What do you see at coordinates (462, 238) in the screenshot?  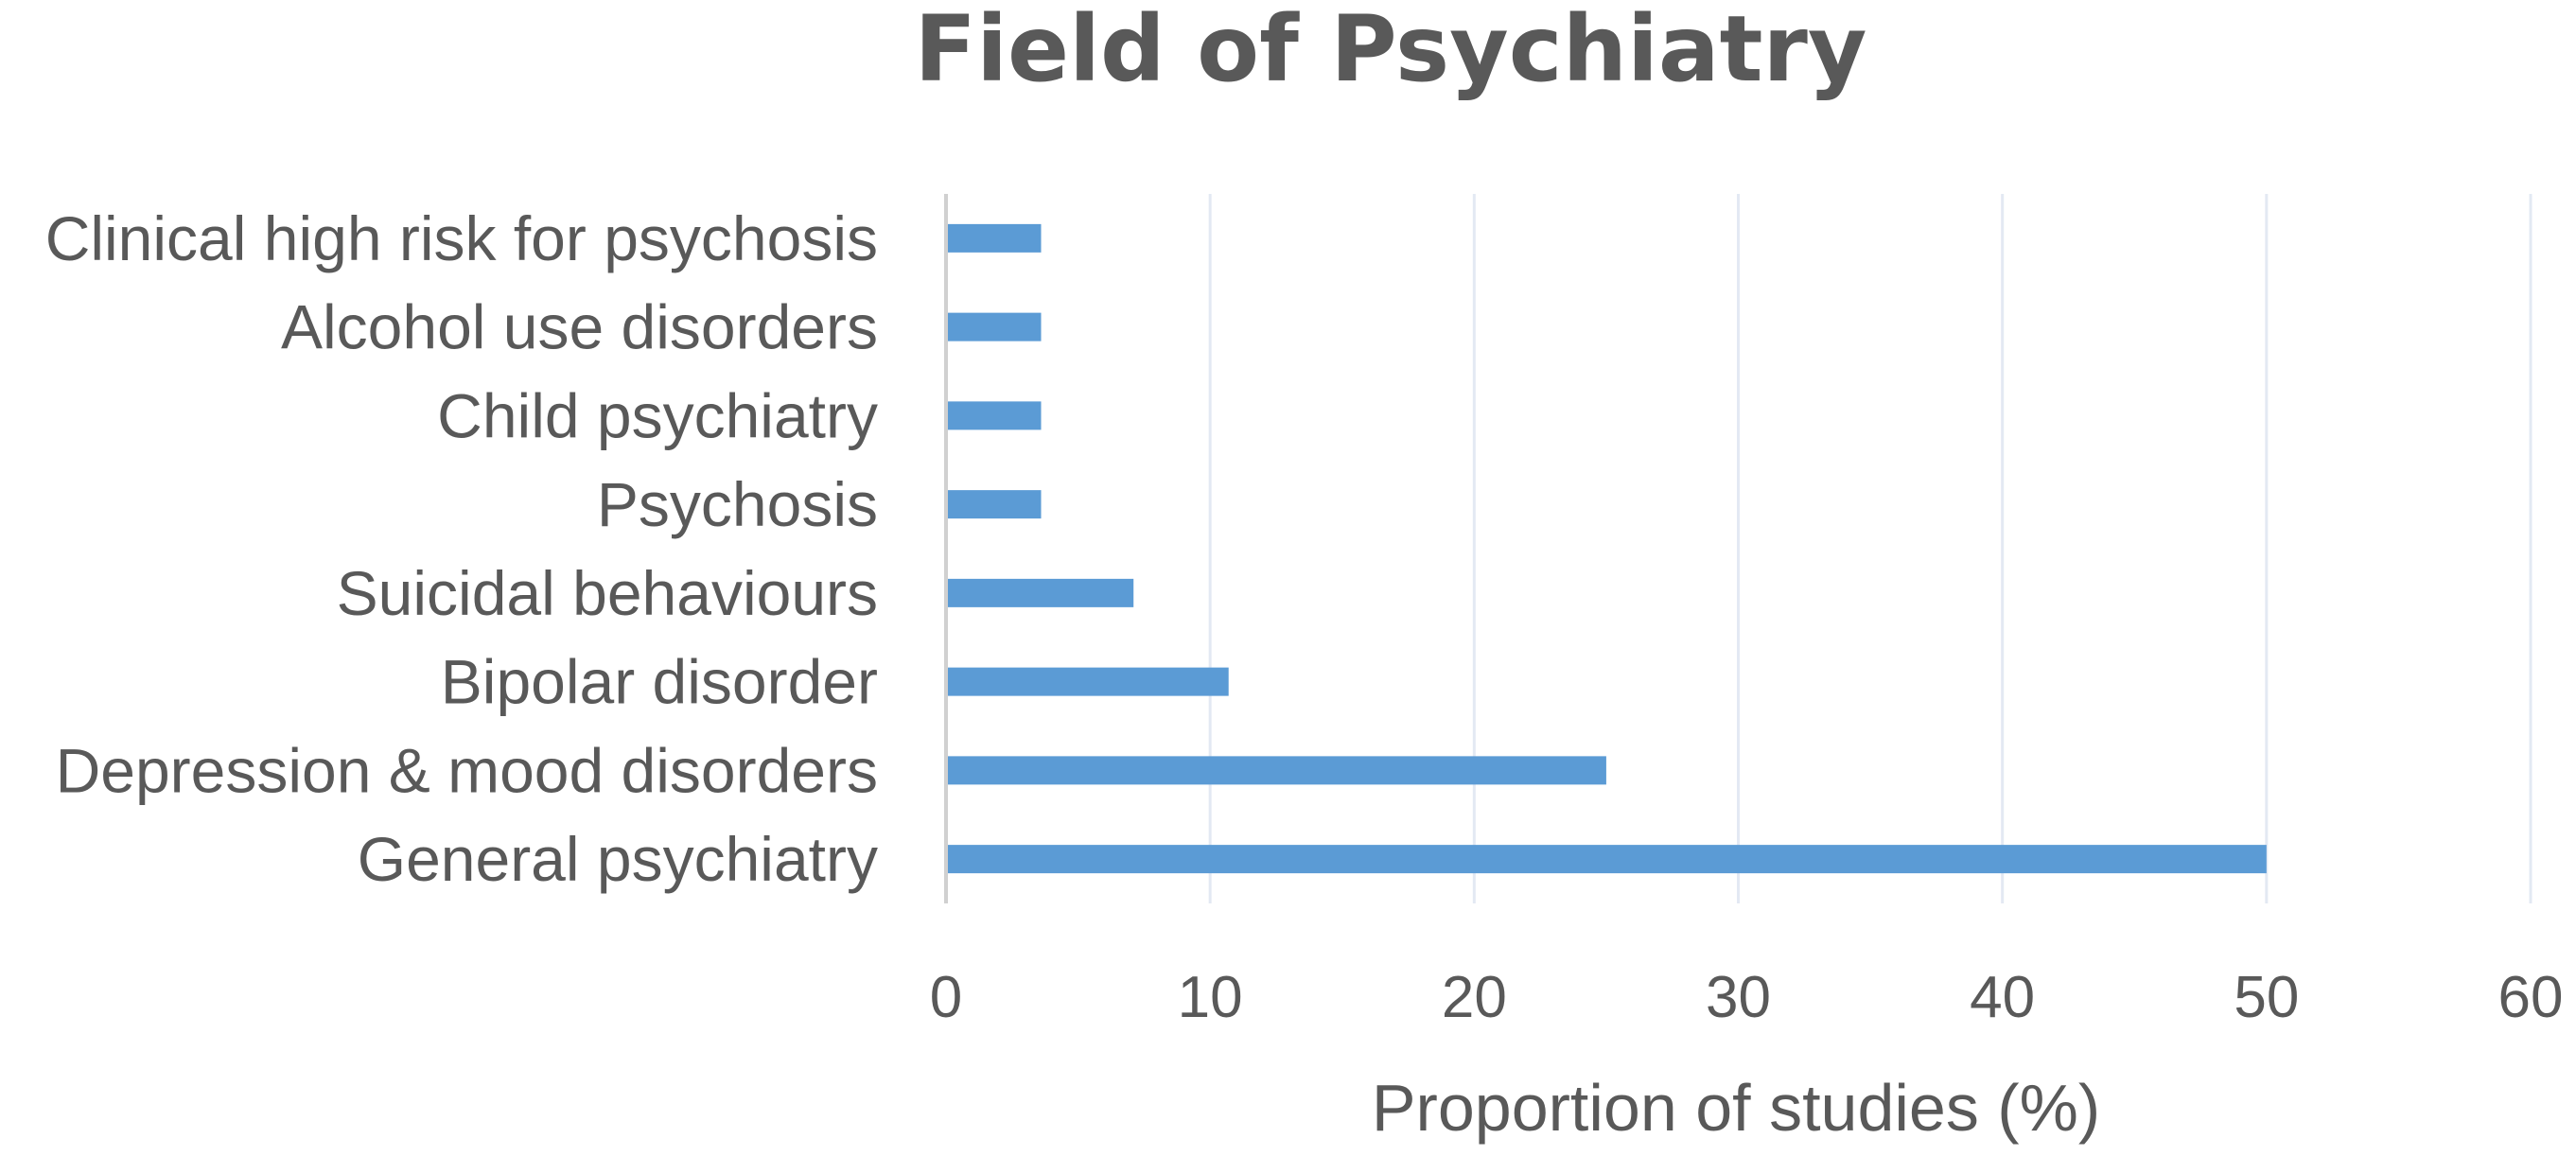 I see `category-label: Clinical high risk for psychosis` at bounding box center [462, 238].